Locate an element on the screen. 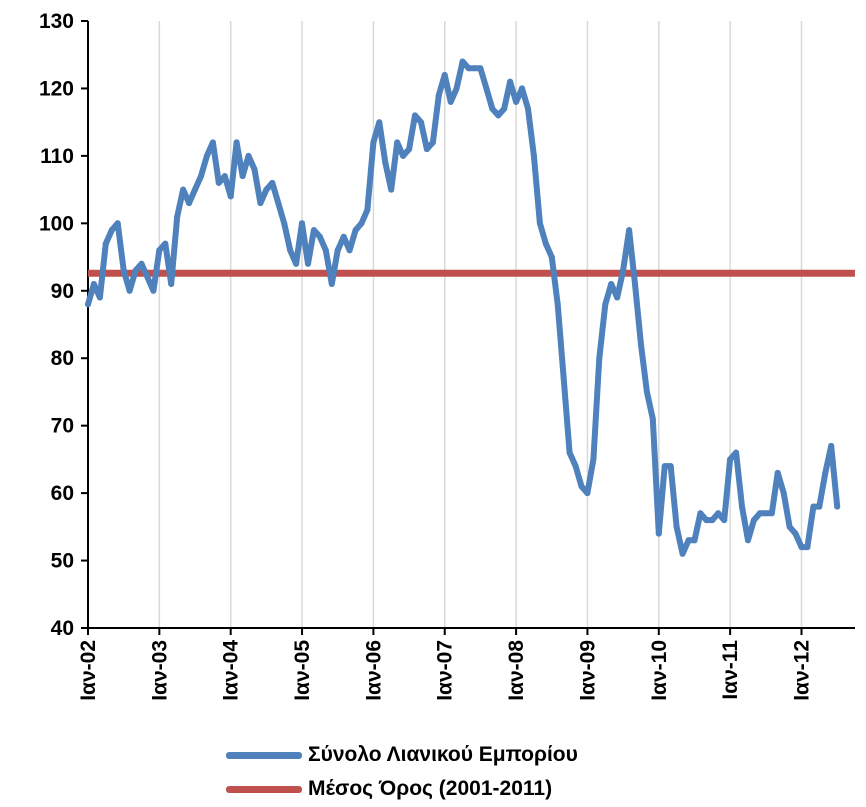 This screenshot has height=807, width=866. y-tick-label: 40 is located at coordinates (62, 628).